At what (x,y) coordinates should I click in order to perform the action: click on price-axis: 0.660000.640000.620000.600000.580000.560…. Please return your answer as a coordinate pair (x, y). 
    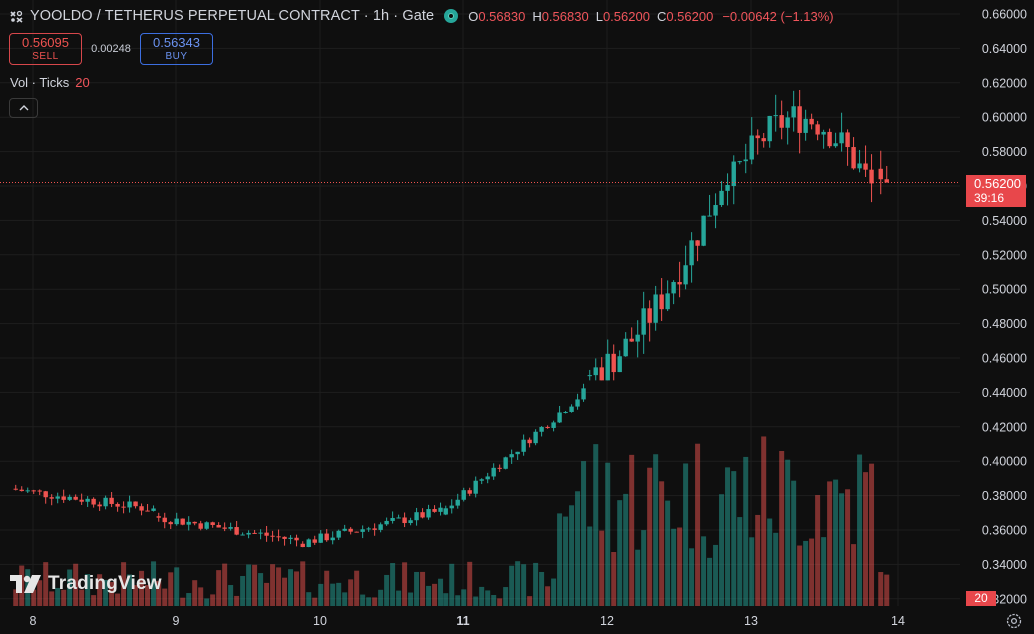
    Looking at the image, I should click on (1004, 307).